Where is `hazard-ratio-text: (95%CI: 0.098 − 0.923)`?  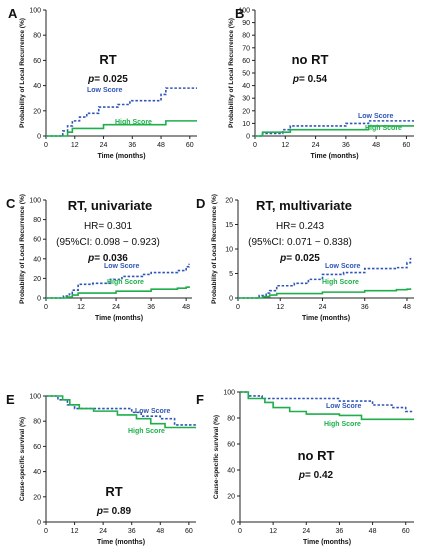 hazard-ratio-text: (95%CI: 0.098 − 0.923) is located at coordinates (108, 242).